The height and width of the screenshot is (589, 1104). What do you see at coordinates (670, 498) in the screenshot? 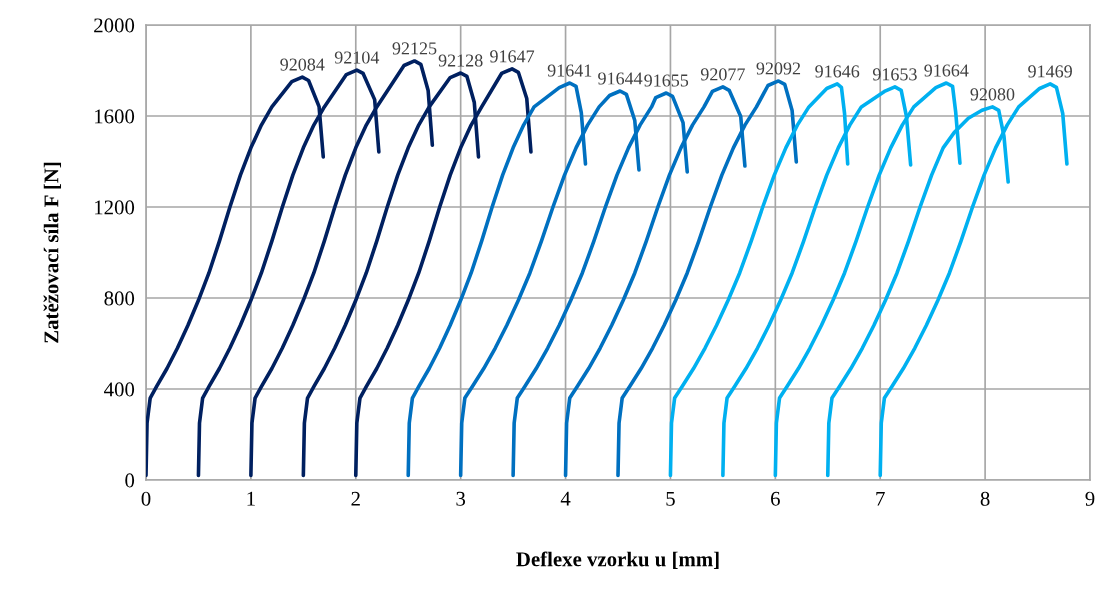
I see `x-tick-label: 5` at bounding box center [670, 498].